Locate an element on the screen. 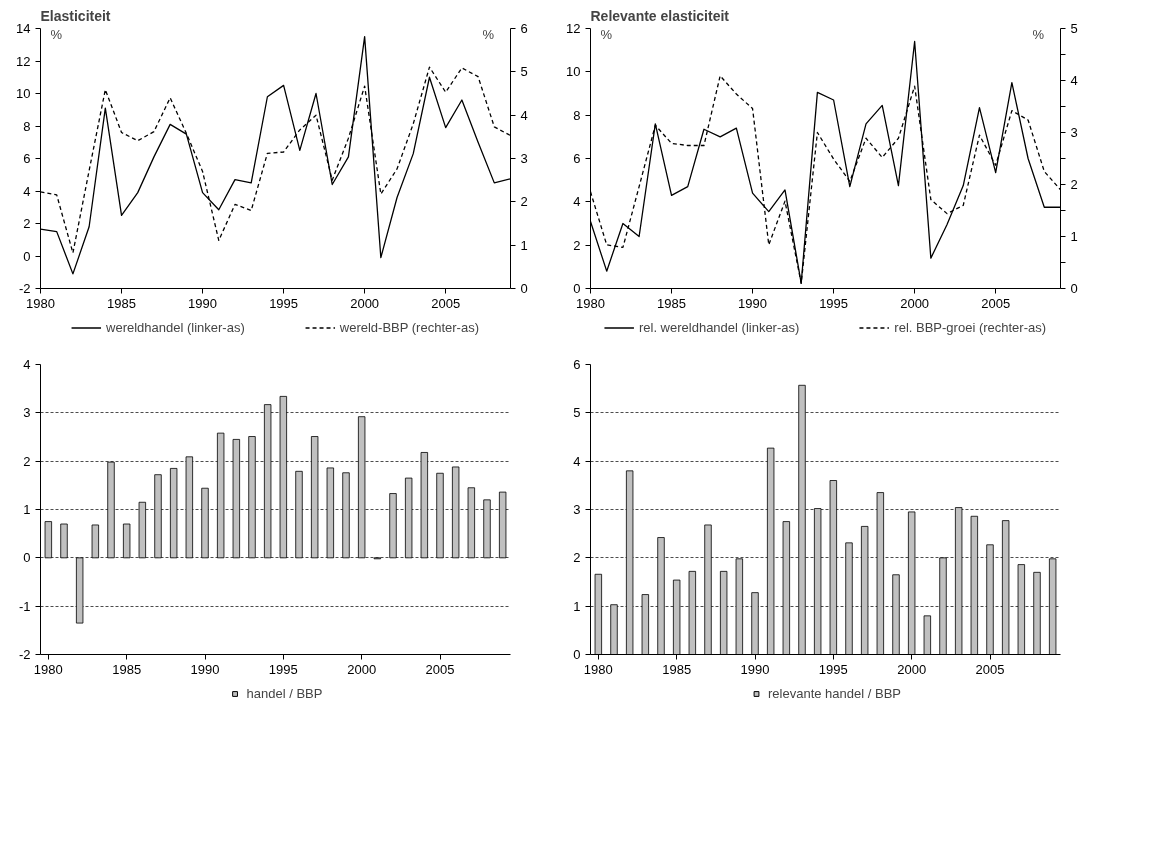  y2-tick-label: 5 is located at coordinates (524, 72).